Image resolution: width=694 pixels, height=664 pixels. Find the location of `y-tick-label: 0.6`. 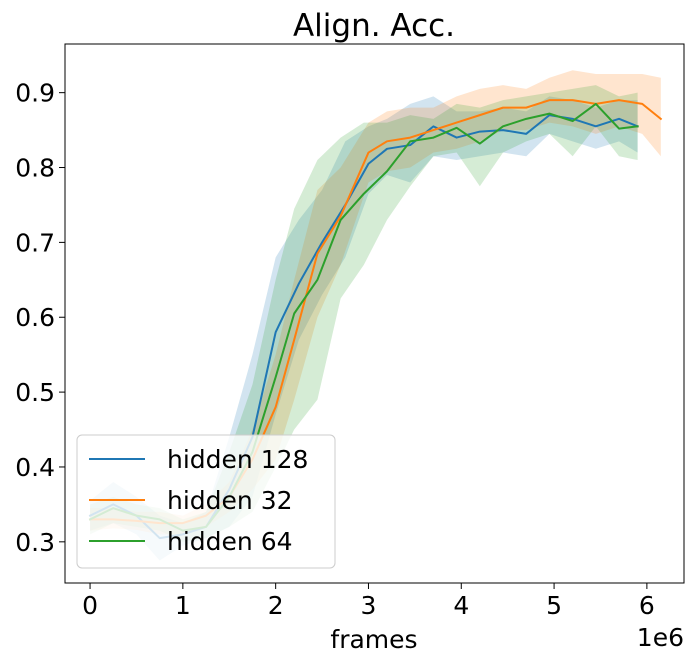

y-tick-label: 0.6 is located at coordinates (35, 317).